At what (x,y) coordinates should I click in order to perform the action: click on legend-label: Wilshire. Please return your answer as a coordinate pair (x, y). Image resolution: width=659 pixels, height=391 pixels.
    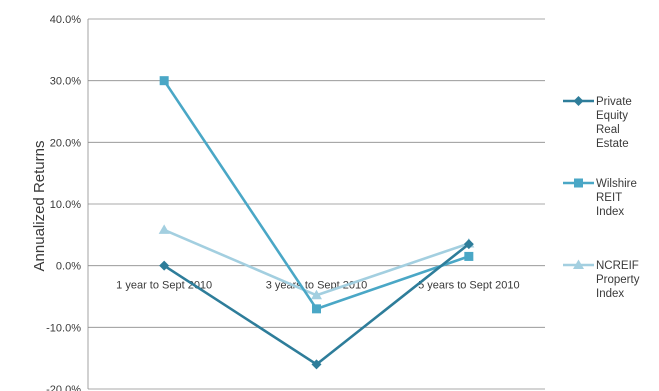
    Looking at the image, I should click on (616, 184).